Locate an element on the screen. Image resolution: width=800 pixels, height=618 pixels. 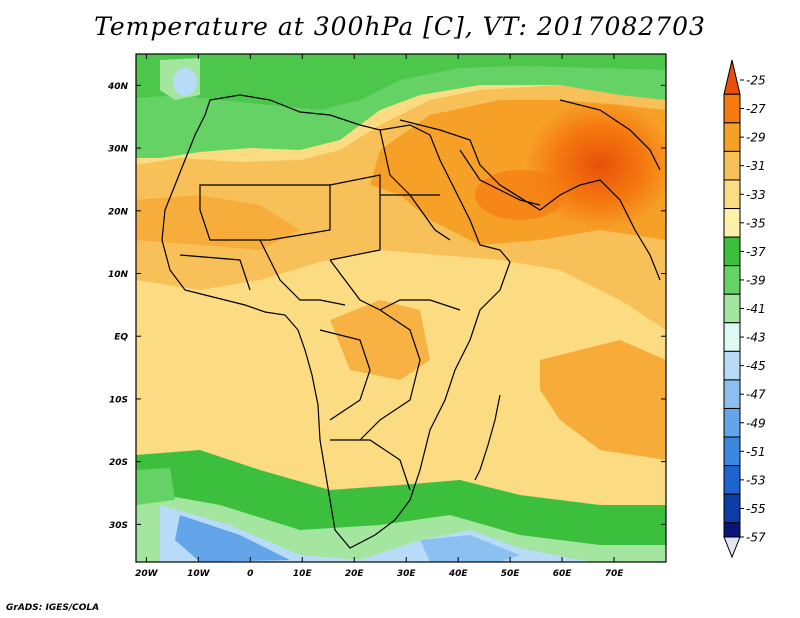
lon-label: 50E is located at coordinates (511, 574).